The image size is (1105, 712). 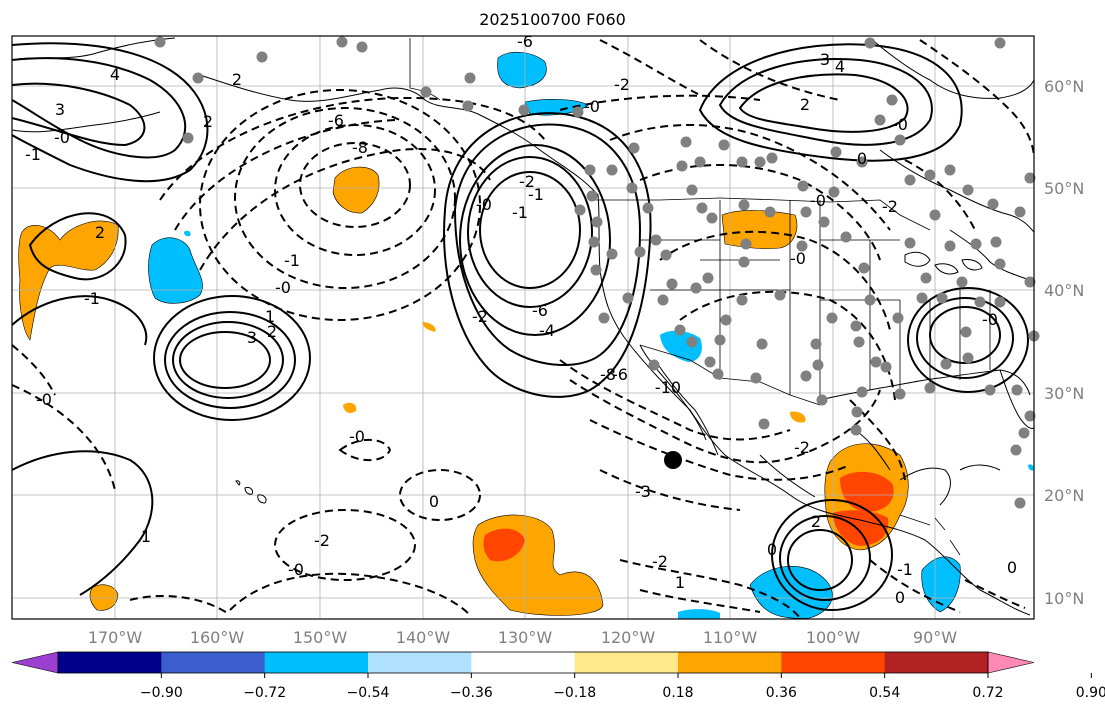 What do you see at coordinates (935, 637) in the screenshot?
I see `lon-tick-label: 90°W` at bounding box center [935, 637].